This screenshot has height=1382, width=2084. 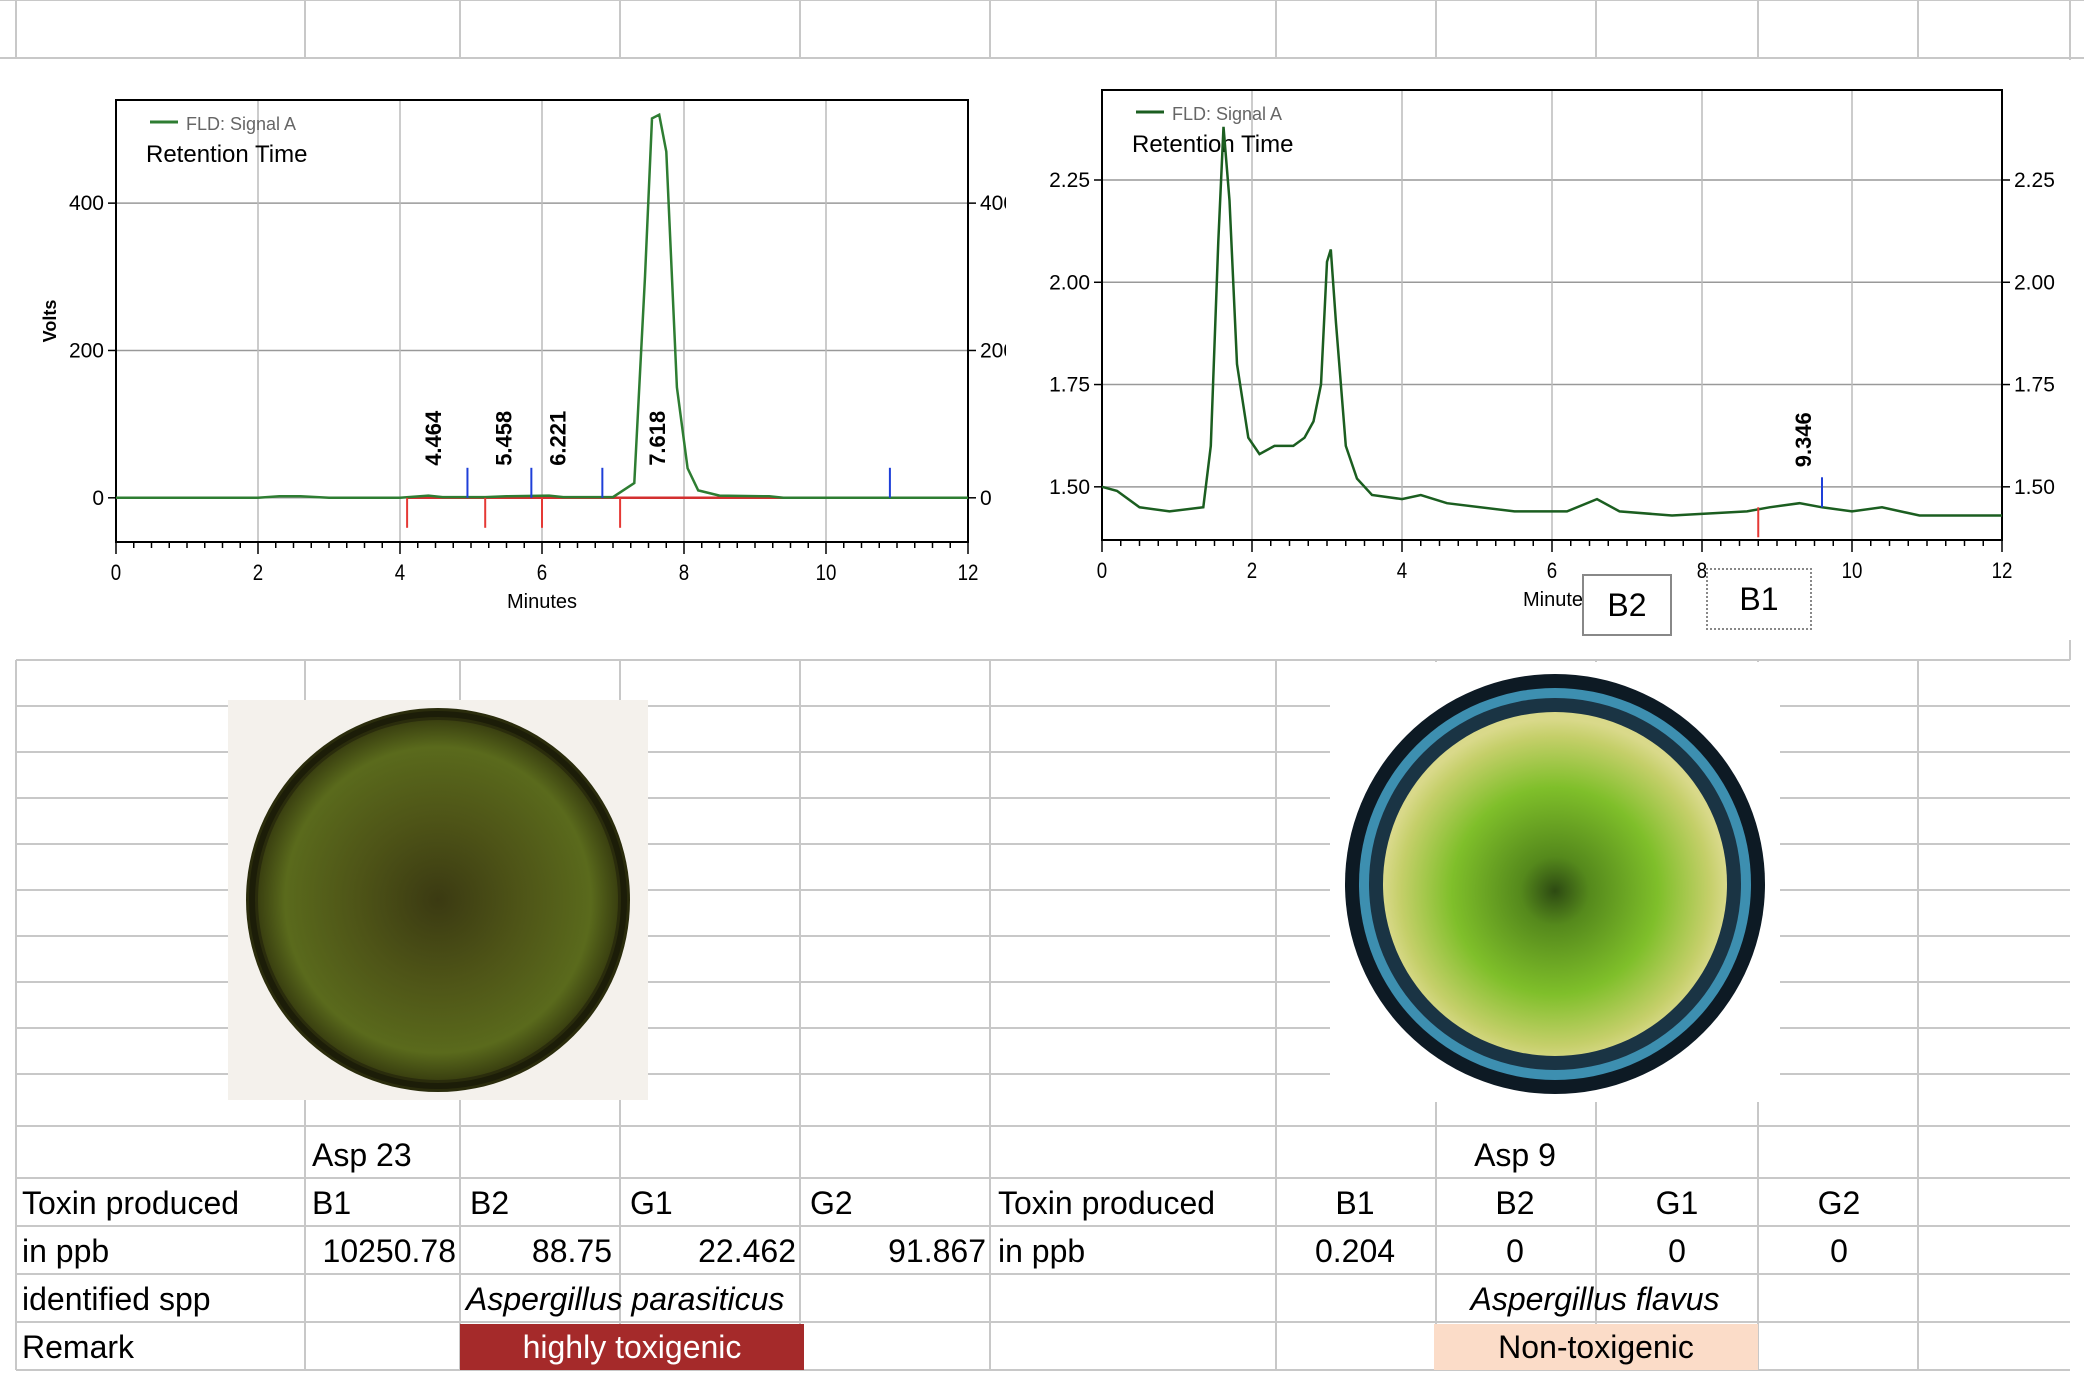 I want to click on asp9-units-label: in ppb, so click(x=1042, y=1251).